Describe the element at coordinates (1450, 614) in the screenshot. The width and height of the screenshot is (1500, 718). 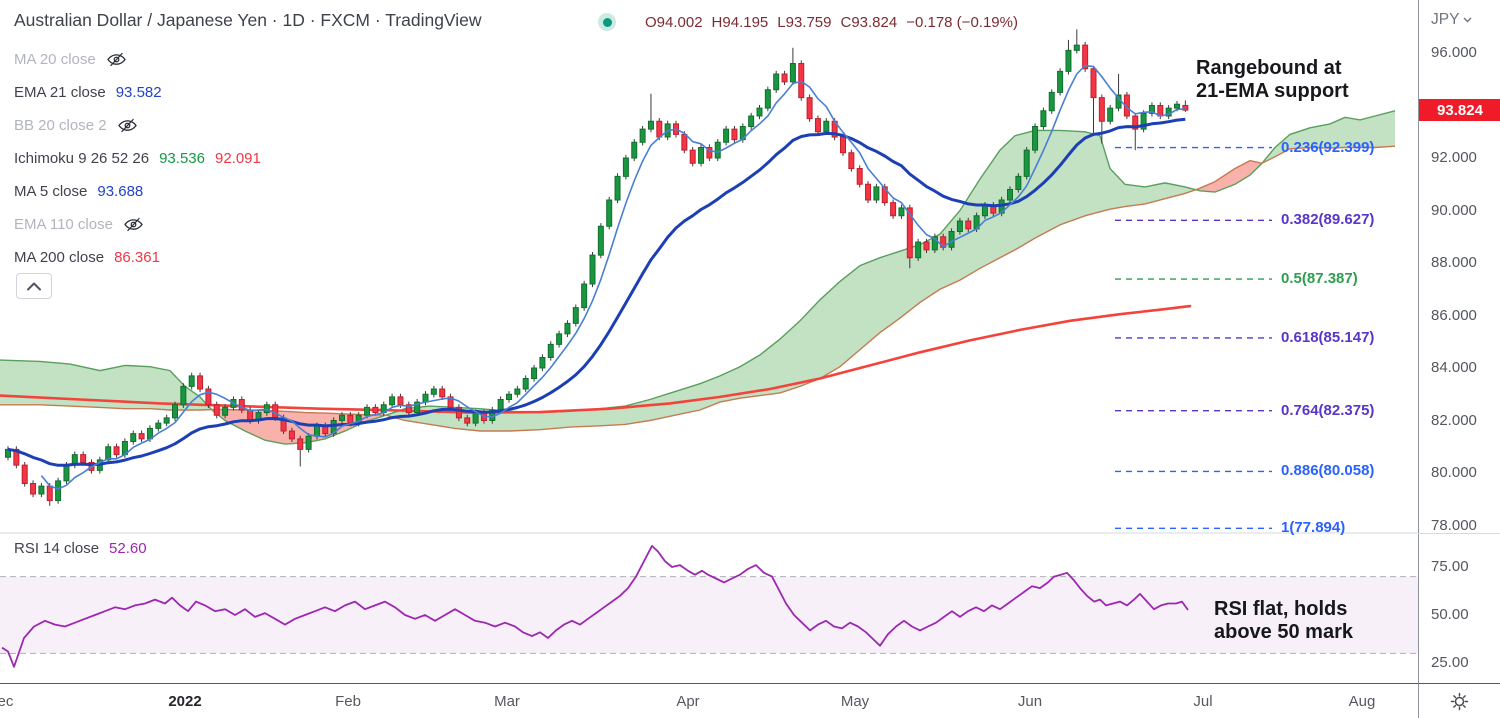
I see `rsi-tick: 50.00` at that location.